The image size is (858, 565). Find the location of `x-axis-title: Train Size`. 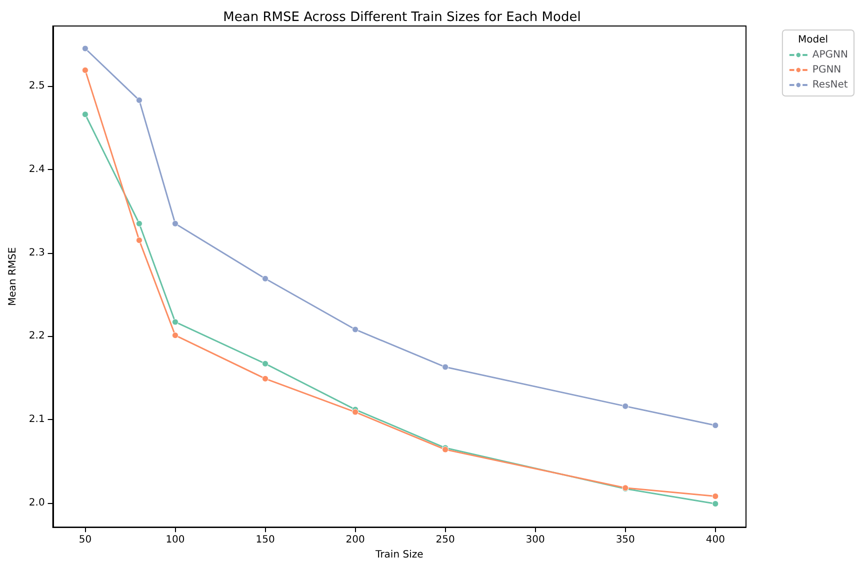

x-axis-title: Train Size is located at coordinates (399, 555).